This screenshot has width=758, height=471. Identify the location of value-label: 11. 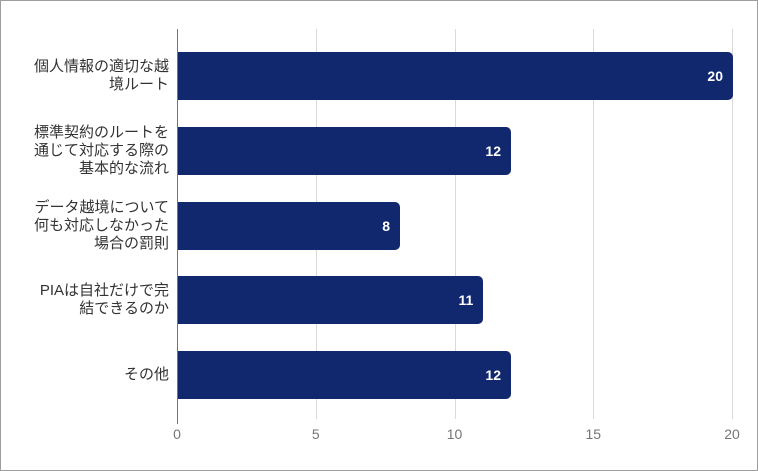
(466, 300).